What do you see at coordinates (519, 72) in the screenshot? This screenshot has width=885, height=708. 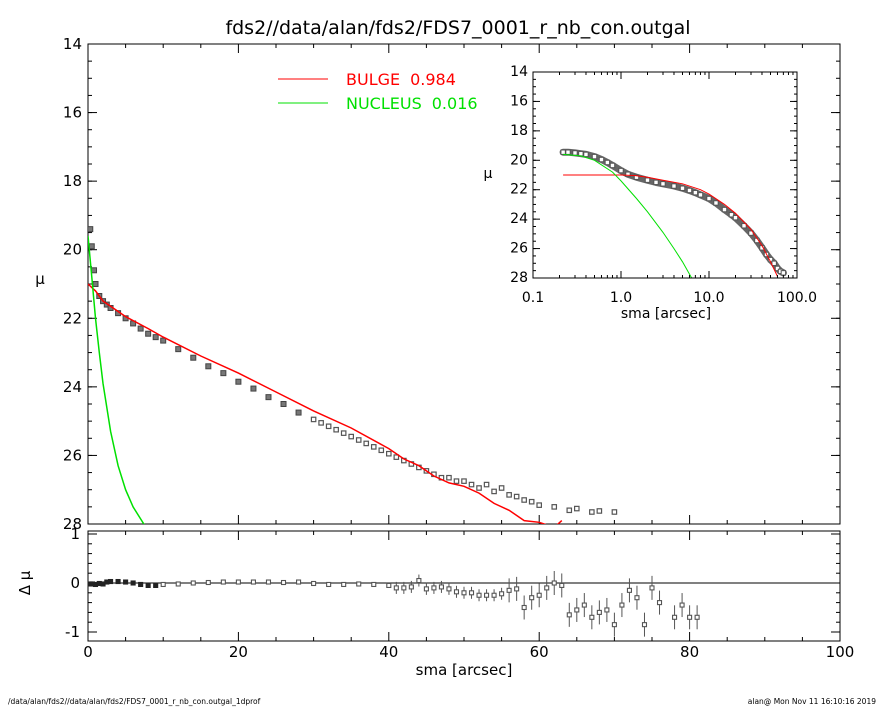 I see `inset-y-tick-label: 14` at bounding box center [519, 72].